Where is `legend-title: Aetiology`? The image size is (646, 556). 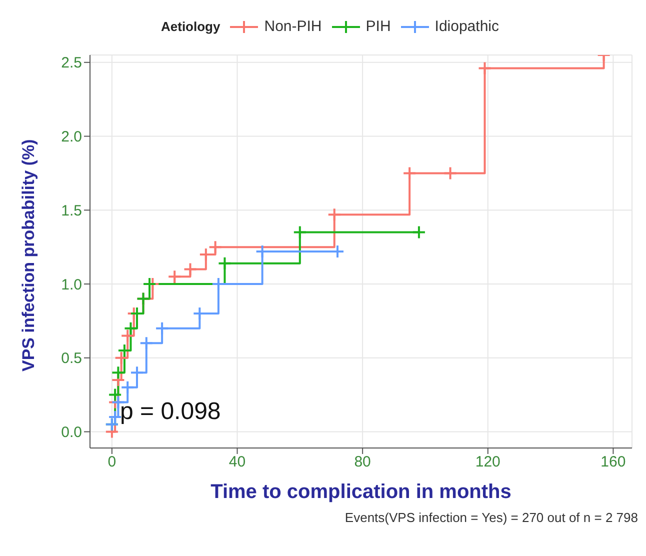
legend-title: Aetiology is located at coordinates (190, 26).